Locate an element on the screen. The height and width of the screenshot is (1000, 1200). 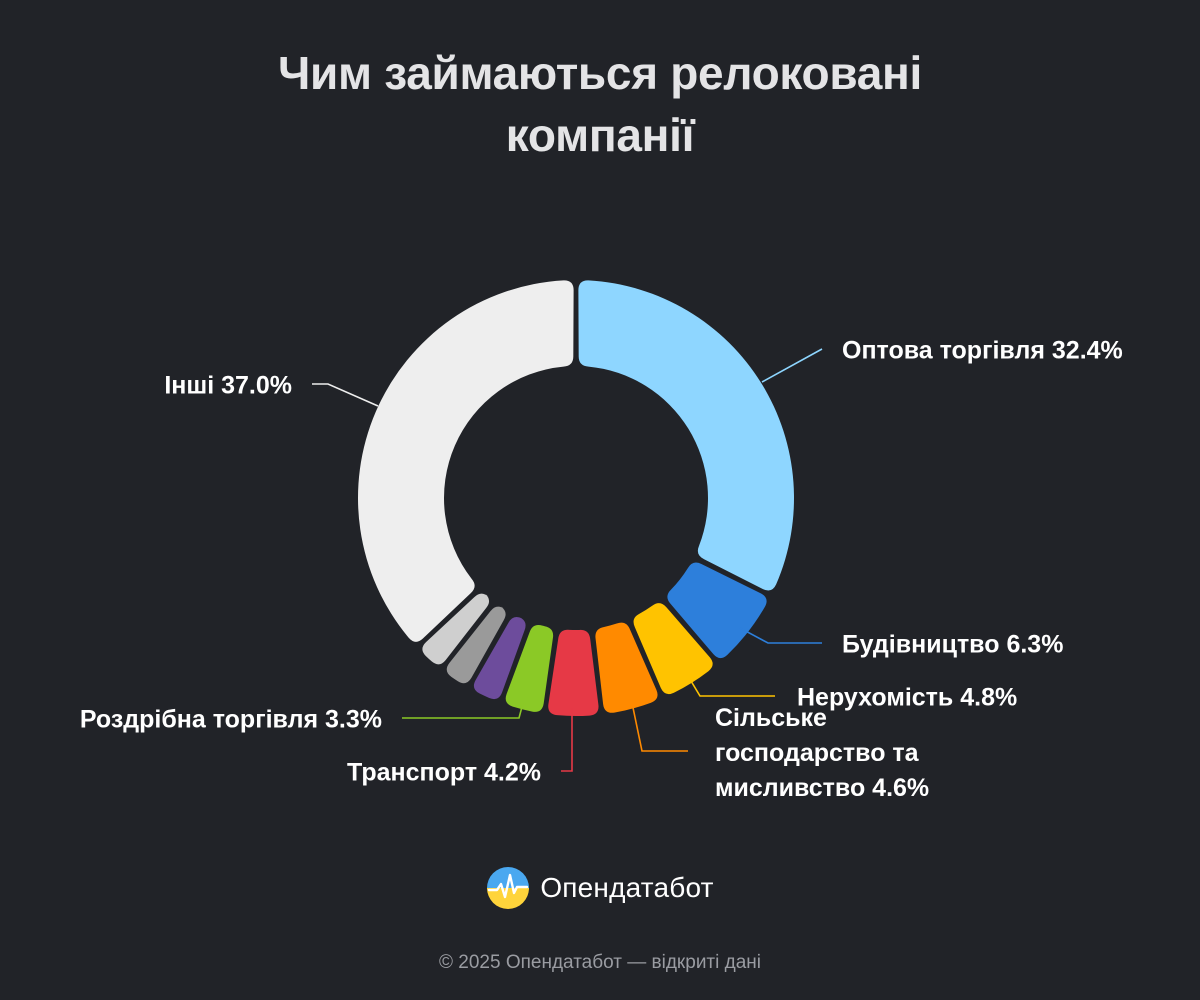
data-label-1: Будівництво 6.3% is located at coordinates (952, 645).